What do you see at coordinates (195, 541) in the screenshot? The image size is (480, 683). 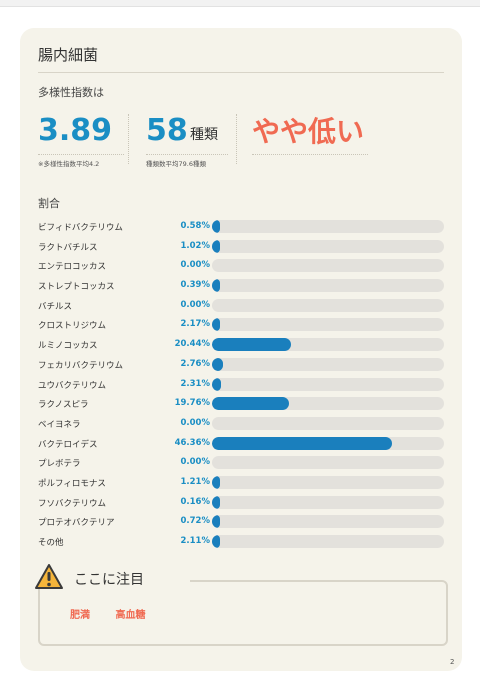 I see `bacteria-percentage: 2.11%` at bounding box center [195, 541].